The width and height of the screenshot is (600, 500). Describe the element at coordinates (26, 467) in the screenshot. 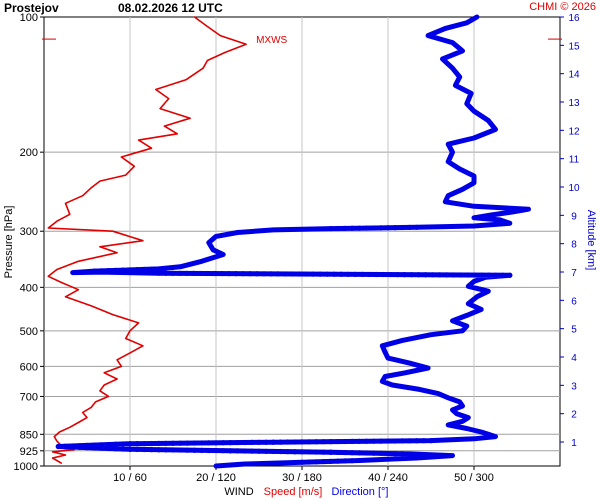

I see `pressure-tick-label: 1000` at that location.